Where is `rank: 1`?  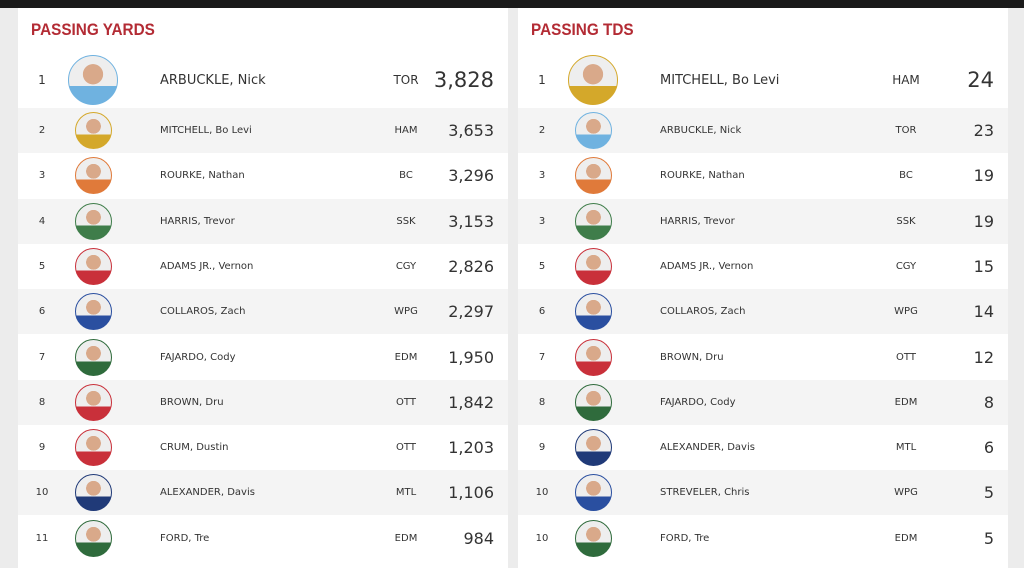
rank: 1 is located at coordinates (42, 80).